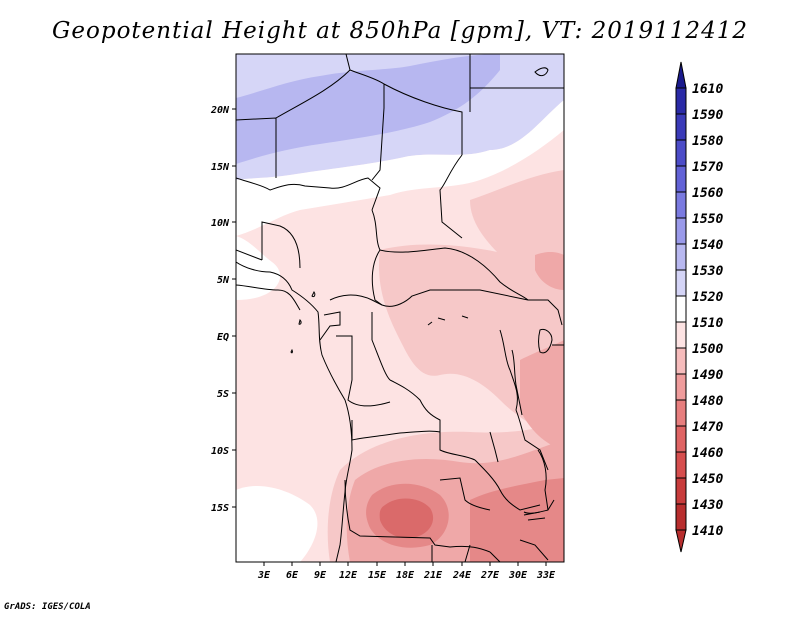  I want to click on lat-label-10s: 10S, so click(220, 451).